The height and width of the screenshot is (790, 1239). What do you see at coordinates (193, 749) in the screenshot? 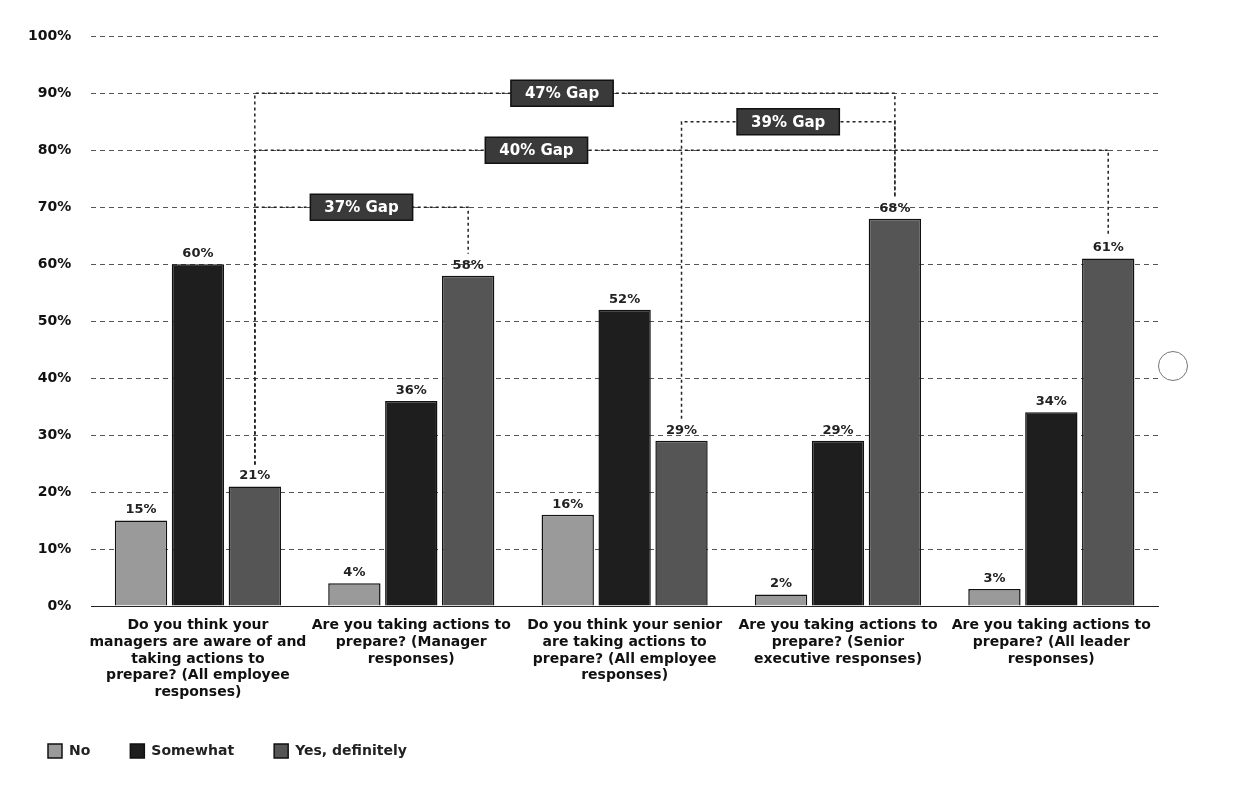
I see `legend-label: Somewhat` at bounding box center [193, 749].